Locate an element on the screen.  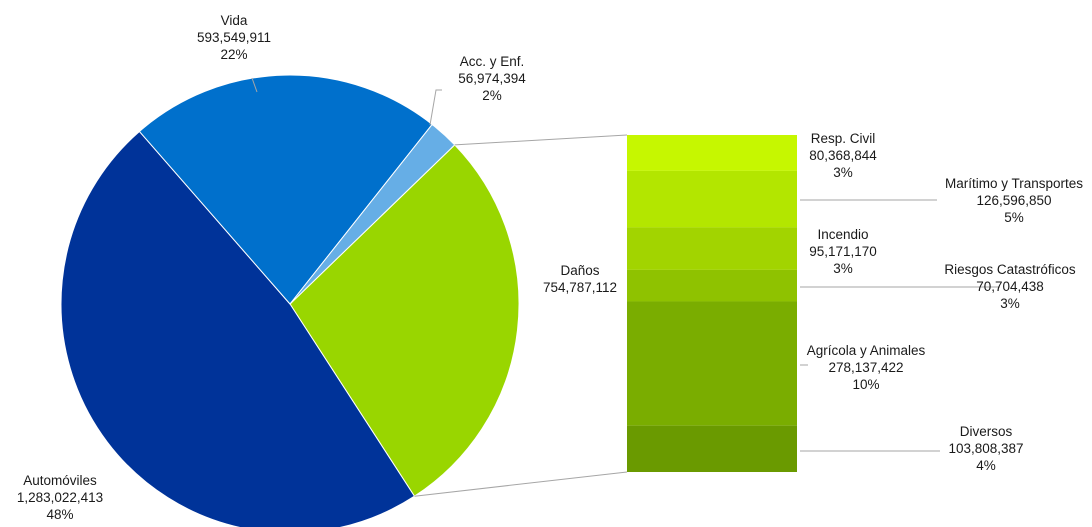
slice-label-acc-y-enf-line: 2% is located at coordinates (492, 95).